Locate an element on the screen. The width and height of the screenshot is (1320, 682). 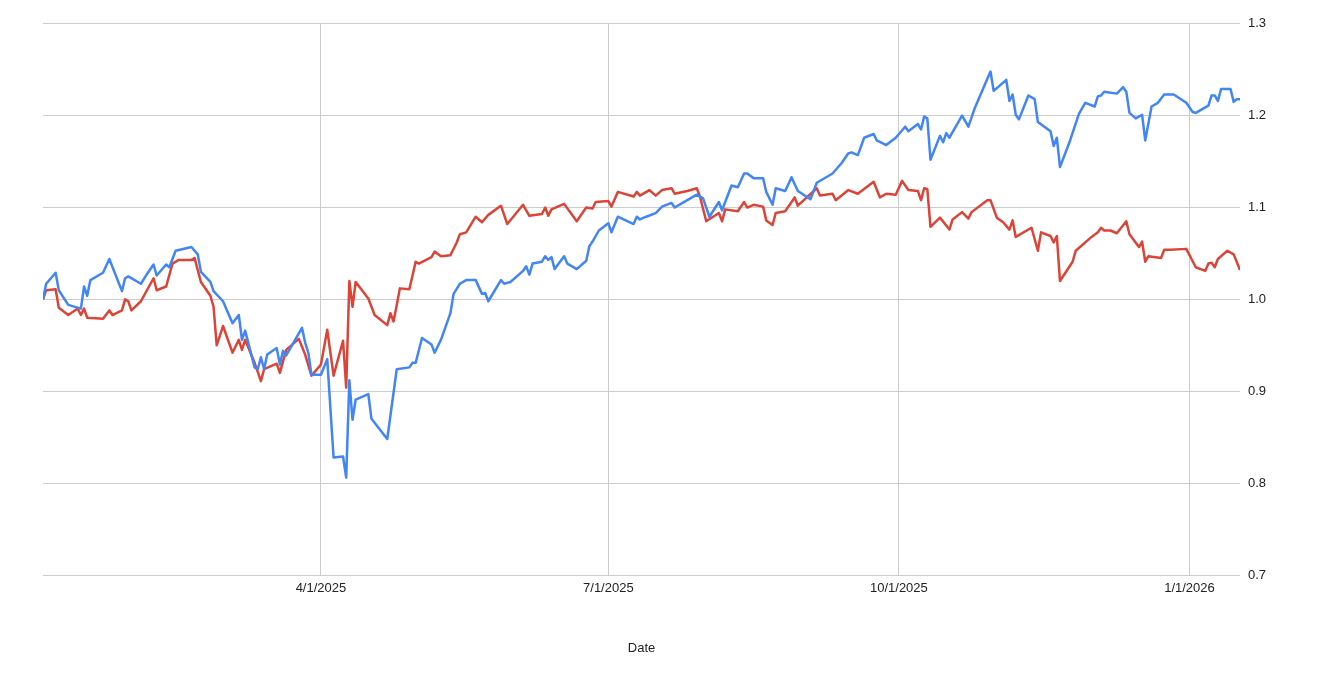
x-axis-title: Date is located at coordinates (641, 647).